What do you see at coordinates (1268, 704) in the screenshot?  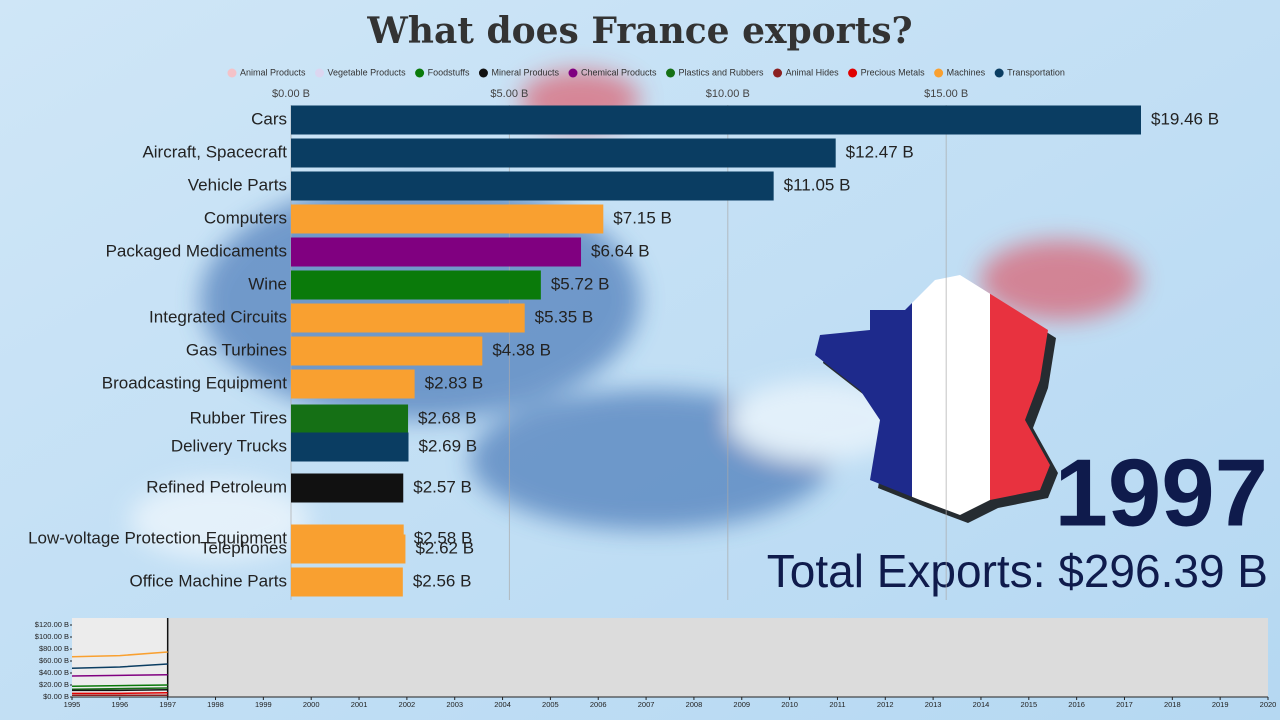 I see `x-tick-label: 2020` at bounding box center [1268, 704].